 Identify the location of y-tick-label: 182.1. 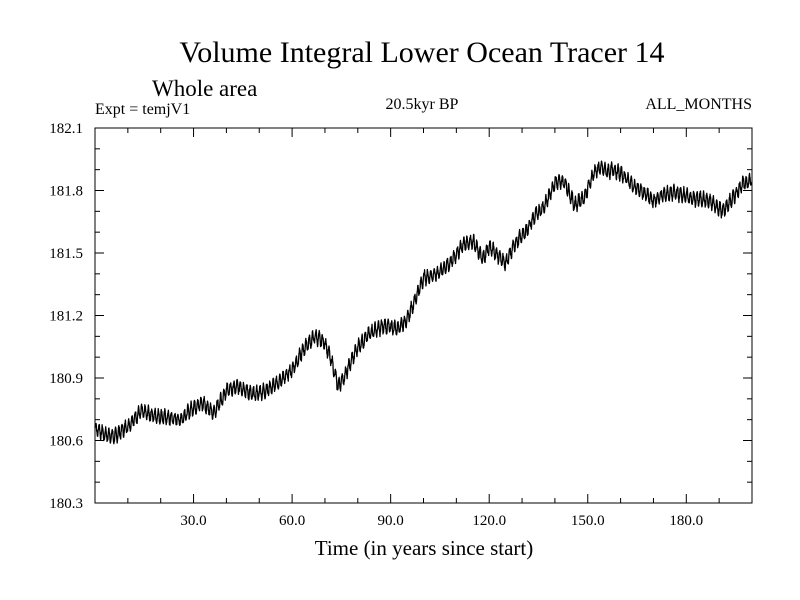
(66, 129).